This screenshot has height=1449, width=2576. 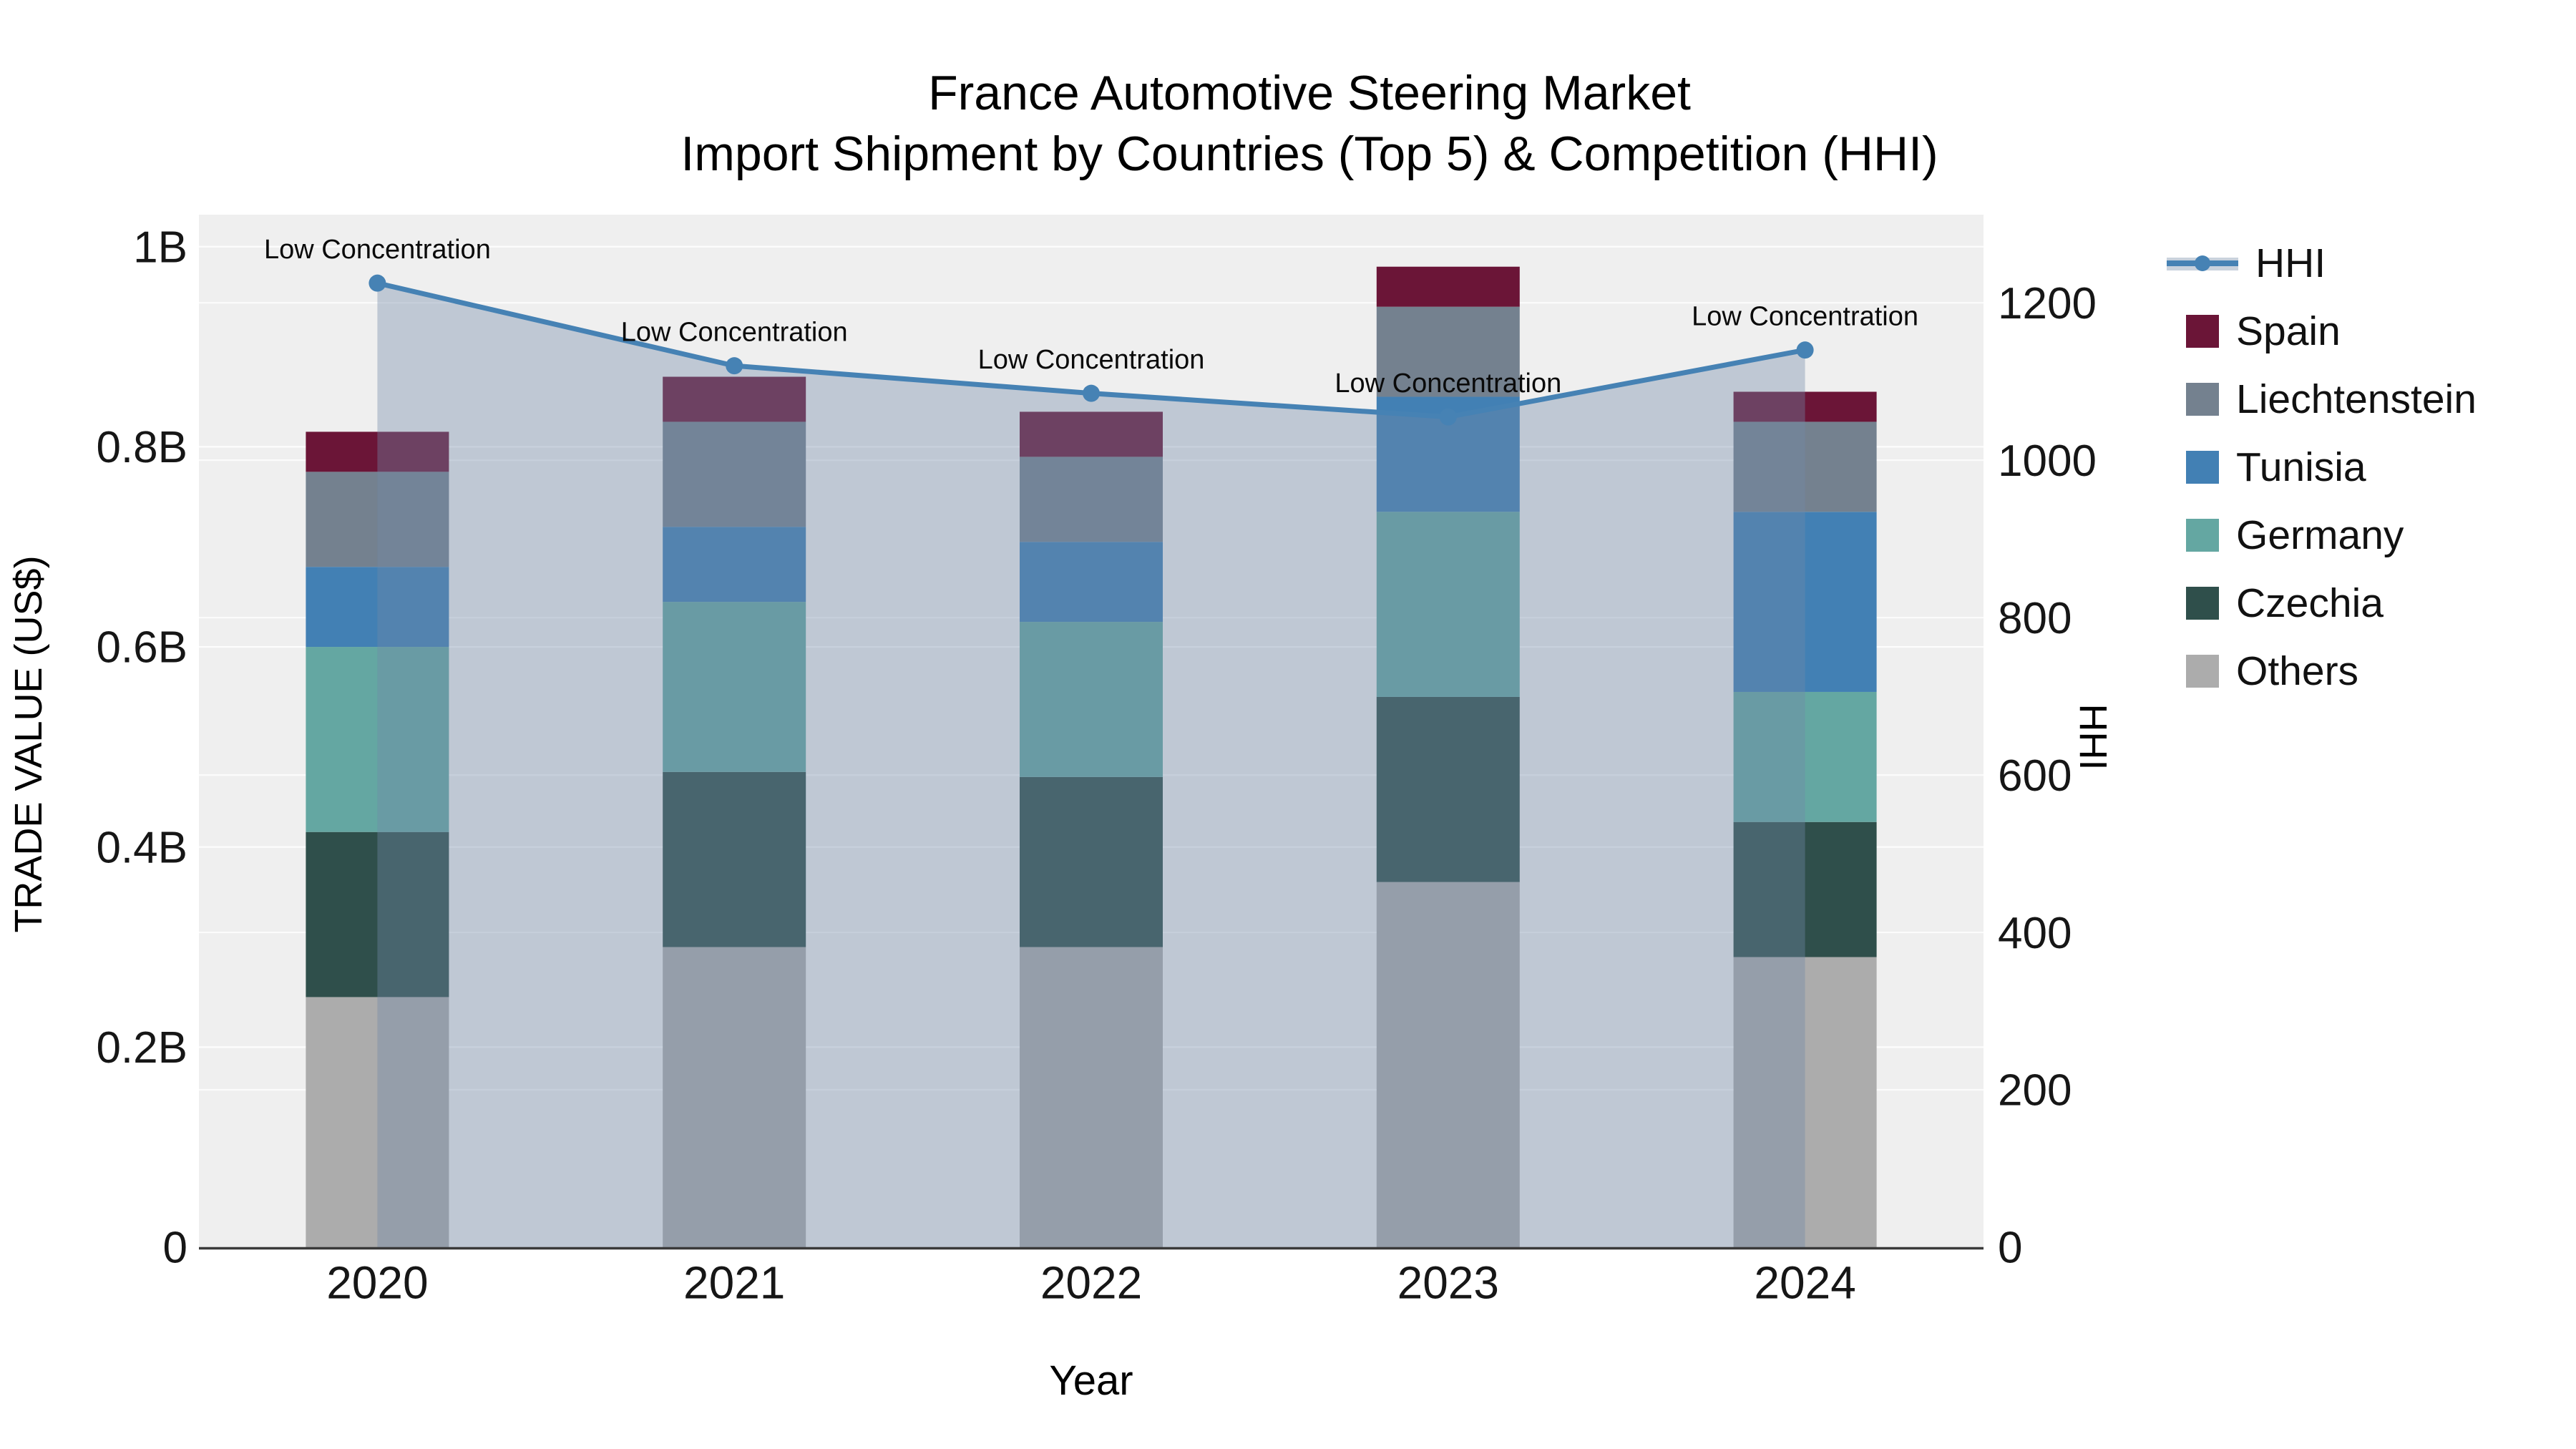 I want to click on legend-item-germany: Germany, so click(x=2322, y=535).